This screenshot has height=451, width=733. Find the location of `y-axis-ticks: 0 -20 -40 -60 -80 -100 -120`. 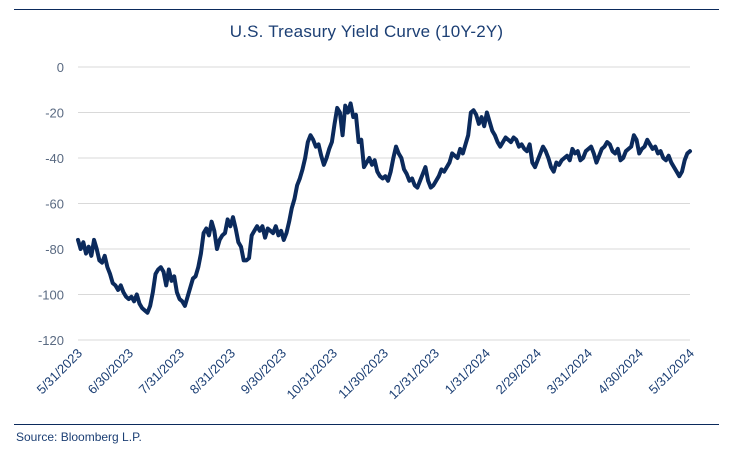

y-axis-ticks: 0 -20 -40 -60 -80 -100 -120 is located at coordinates (51, 204).